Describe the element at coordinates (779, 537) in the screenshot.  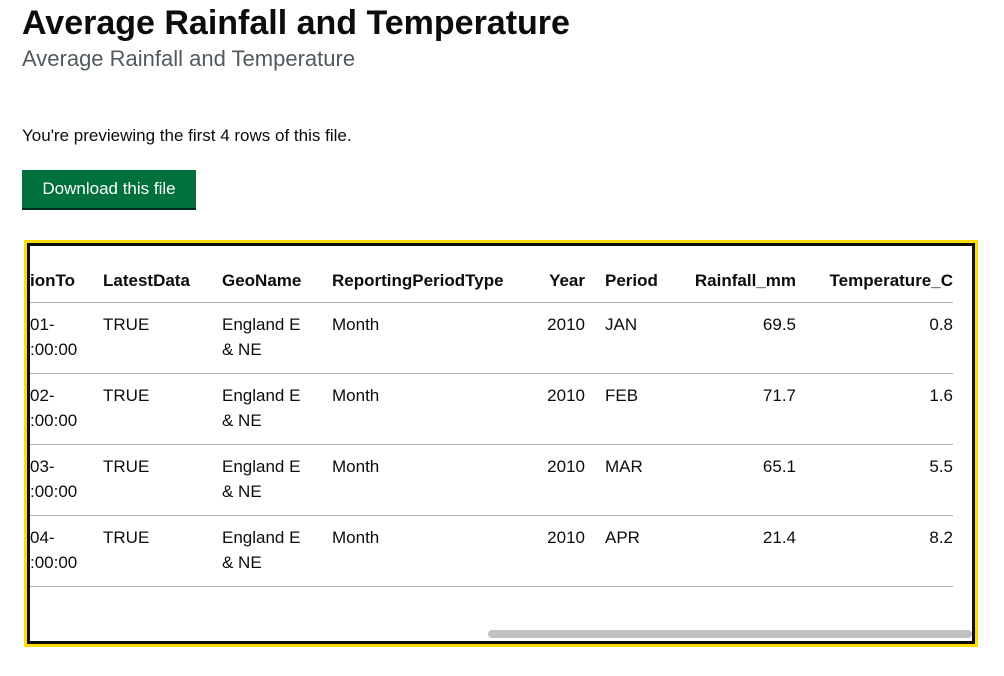
I see `table-cell: 21.4` at that location.